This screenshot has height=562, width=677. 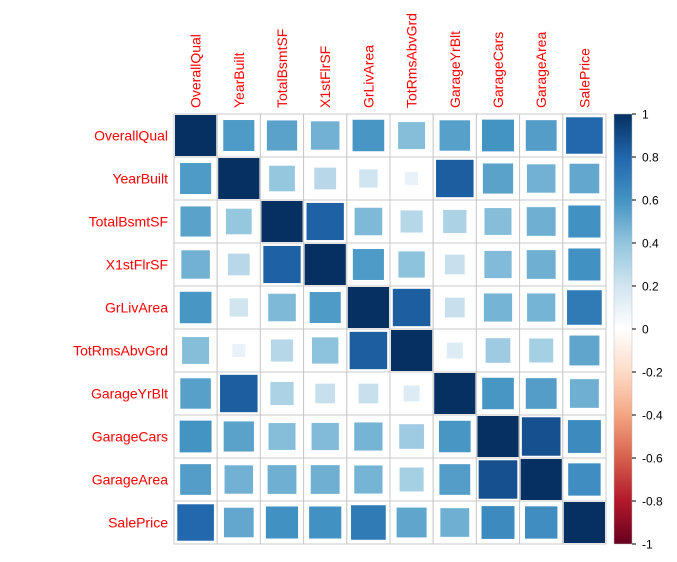 I want to click on correlation-square-YearBuilt-YearBuilt, so click(x=239, y=178).